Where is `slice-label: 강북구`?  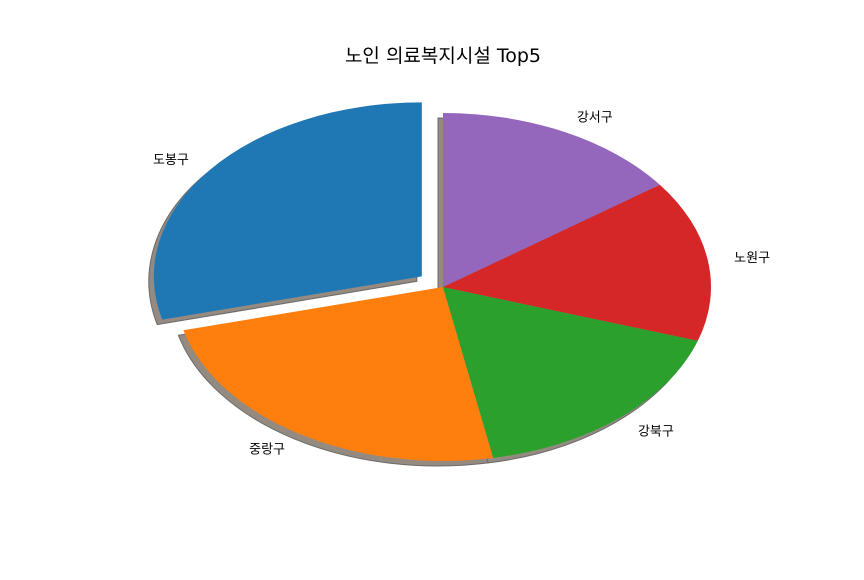 slice-label: 강북구 is located at coordinates (656, 432).